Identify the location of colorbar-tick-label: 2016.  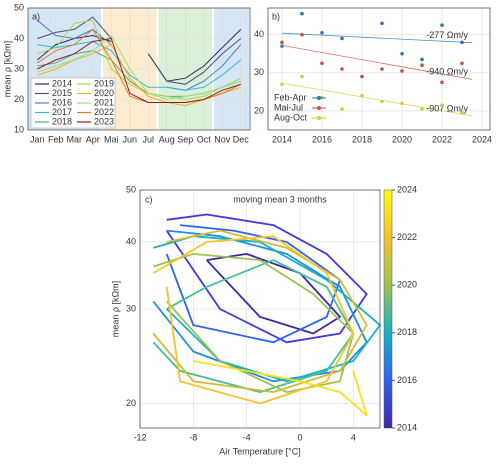
(407, 380).